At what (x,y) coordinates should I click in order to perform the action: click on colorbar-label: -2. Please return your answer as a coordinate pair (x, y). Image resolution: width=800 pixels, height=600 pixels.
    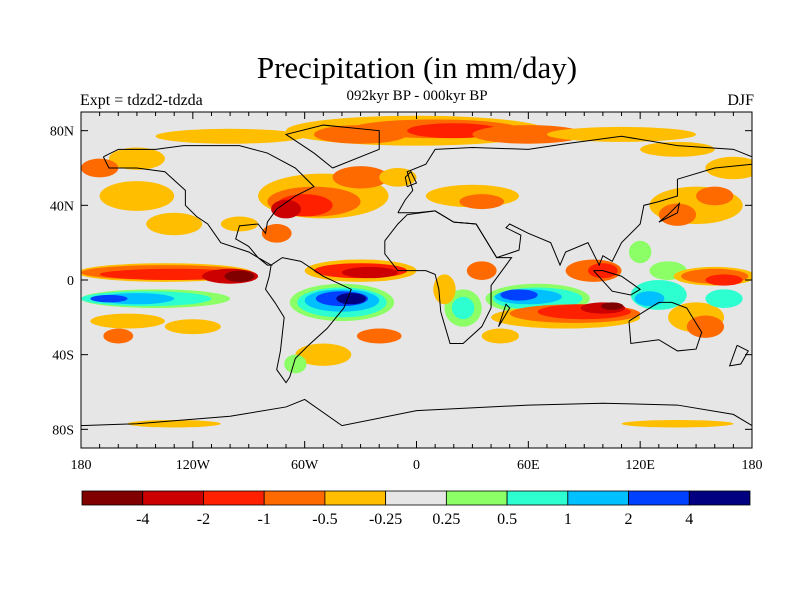
    Looking at the image, I should click on (203, 519).